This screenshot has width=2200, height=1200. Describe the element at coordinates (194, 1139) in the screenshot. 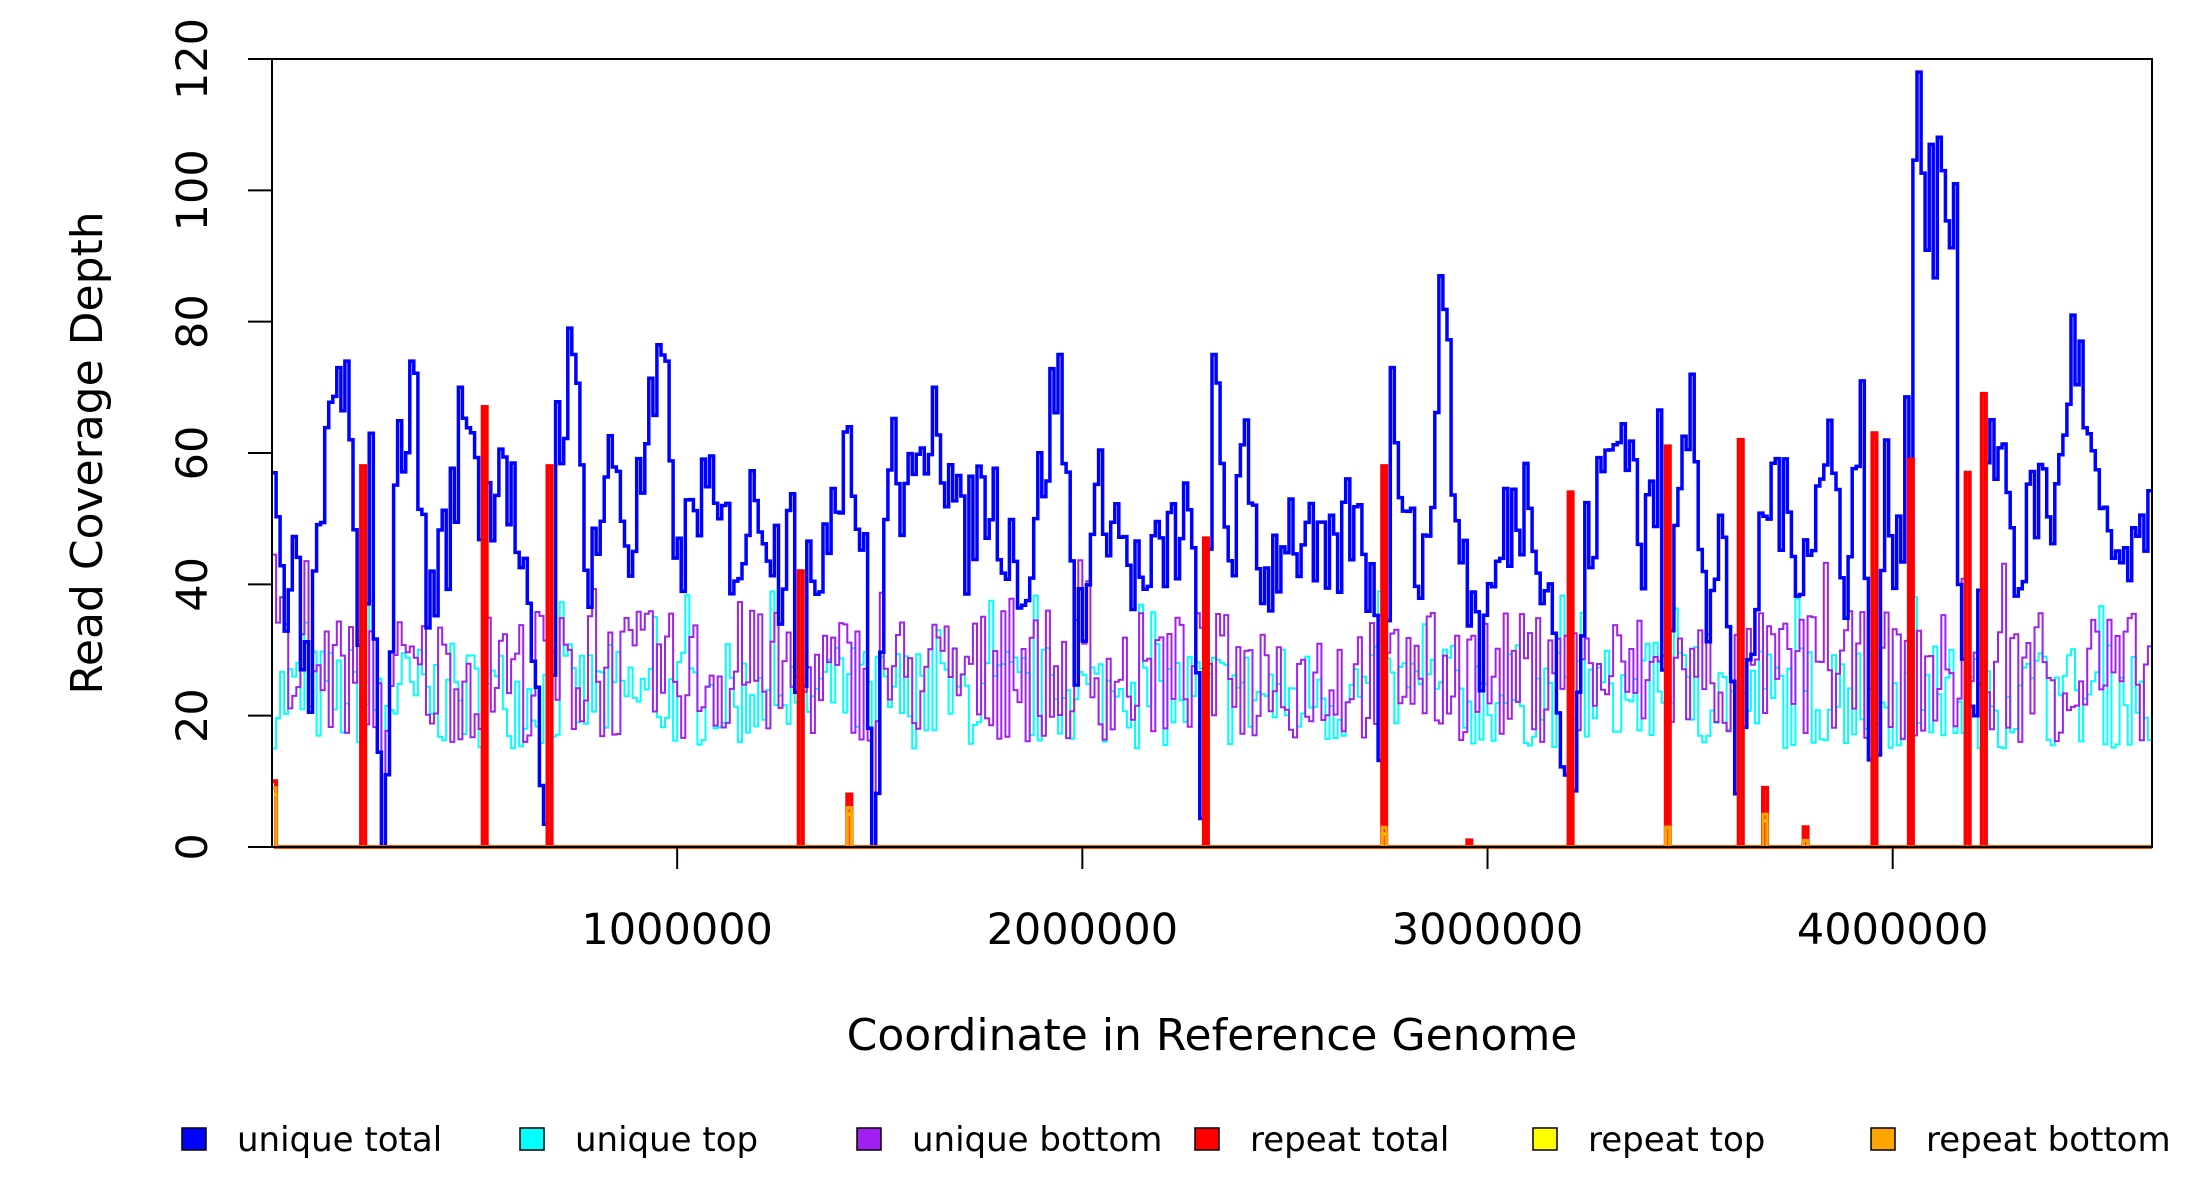

I see `legend-swatch-unique-total` at that location.